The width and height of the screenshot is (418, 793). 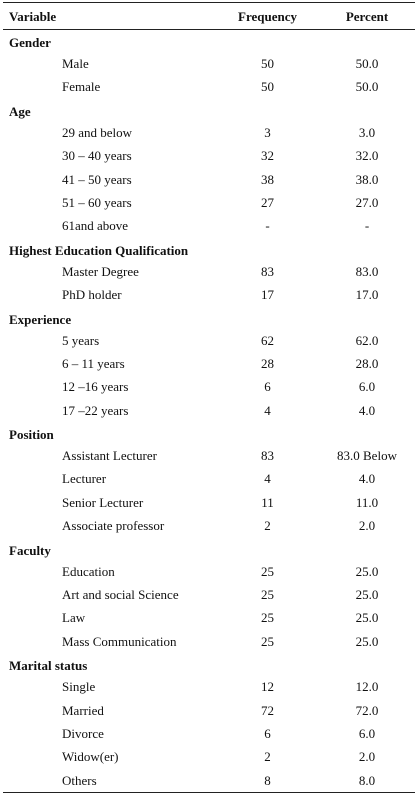 What do you see at coordinates (74, 618) in the screenshot?
I see `row-label: Law` at bounding box center [74, 618].